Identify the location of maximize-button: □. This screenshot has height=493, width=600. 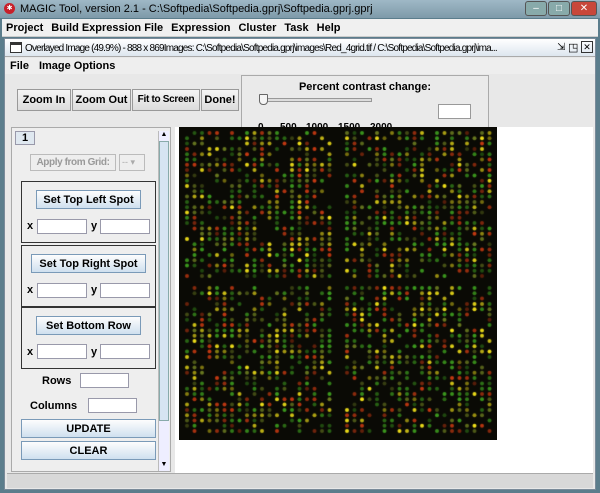
(559, 8).